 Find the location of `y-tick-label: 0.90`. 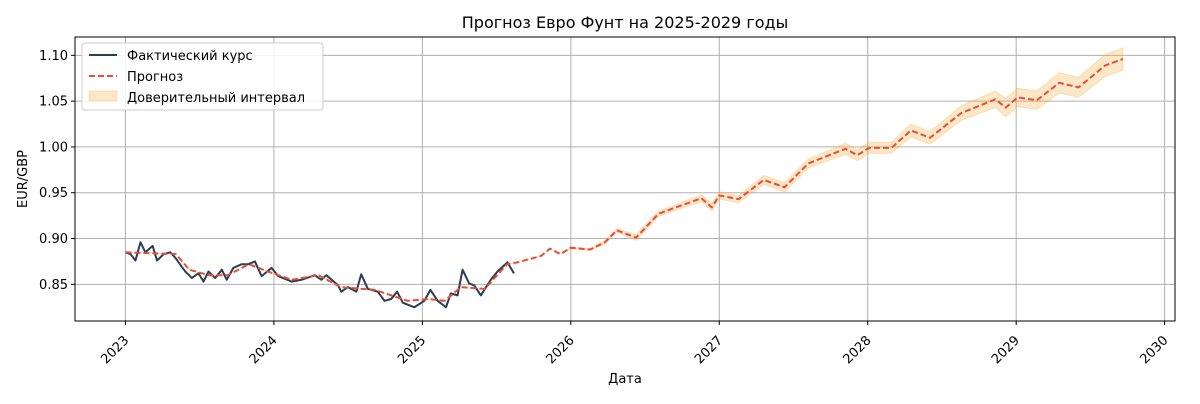

y-tick-label: 0.90 is located at coordinates (53, 239).